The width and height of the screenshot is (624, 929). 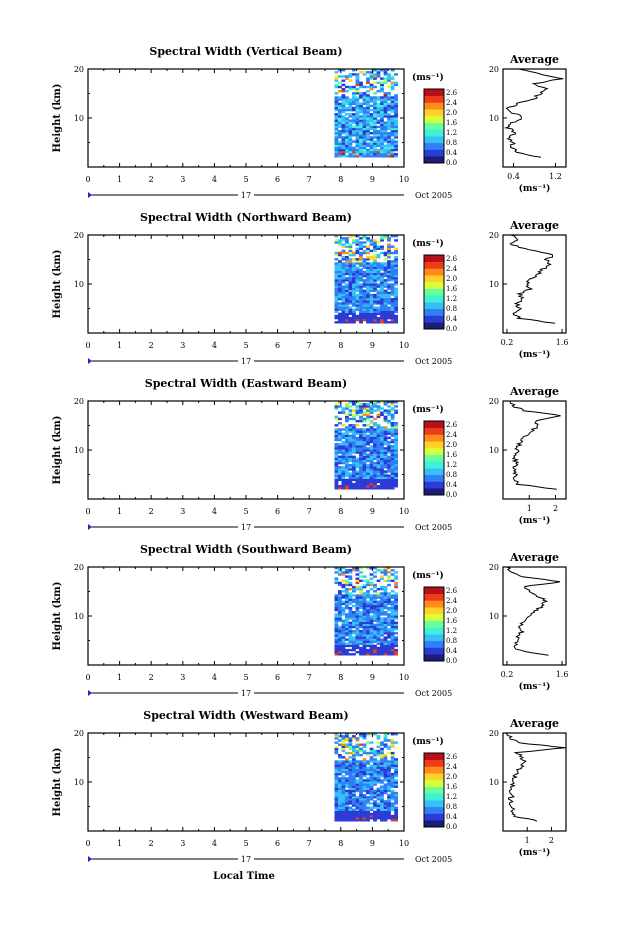 What do you see at coordinates (433, 693) in the screenshot?
I see `date-label: Oct 2005` at bounding box center [433, 693].